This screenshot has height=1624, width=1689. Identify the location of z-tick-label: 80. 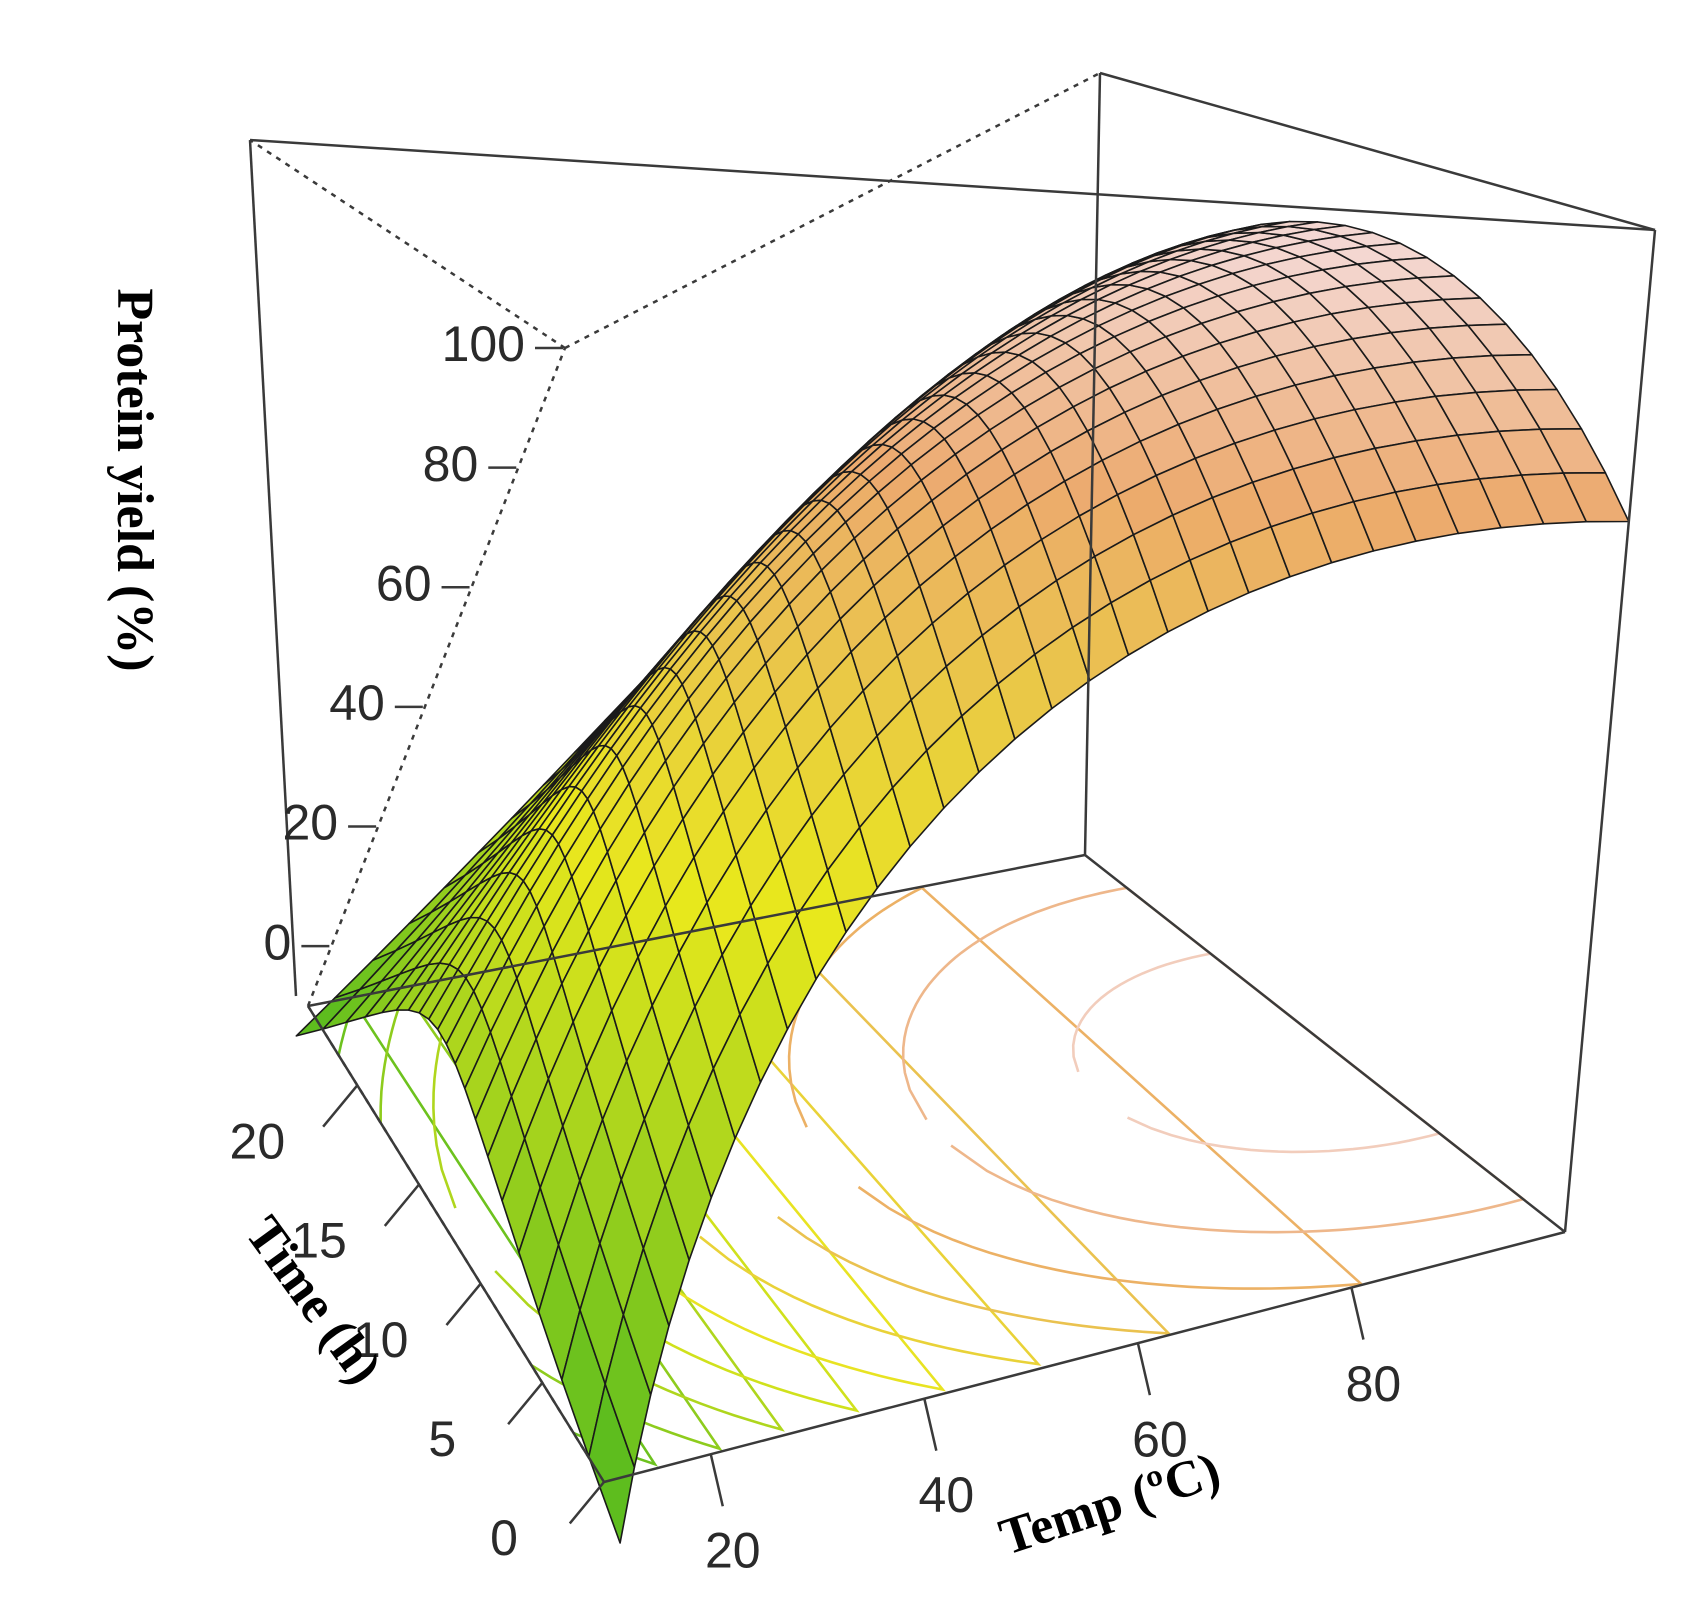
(451, 464).